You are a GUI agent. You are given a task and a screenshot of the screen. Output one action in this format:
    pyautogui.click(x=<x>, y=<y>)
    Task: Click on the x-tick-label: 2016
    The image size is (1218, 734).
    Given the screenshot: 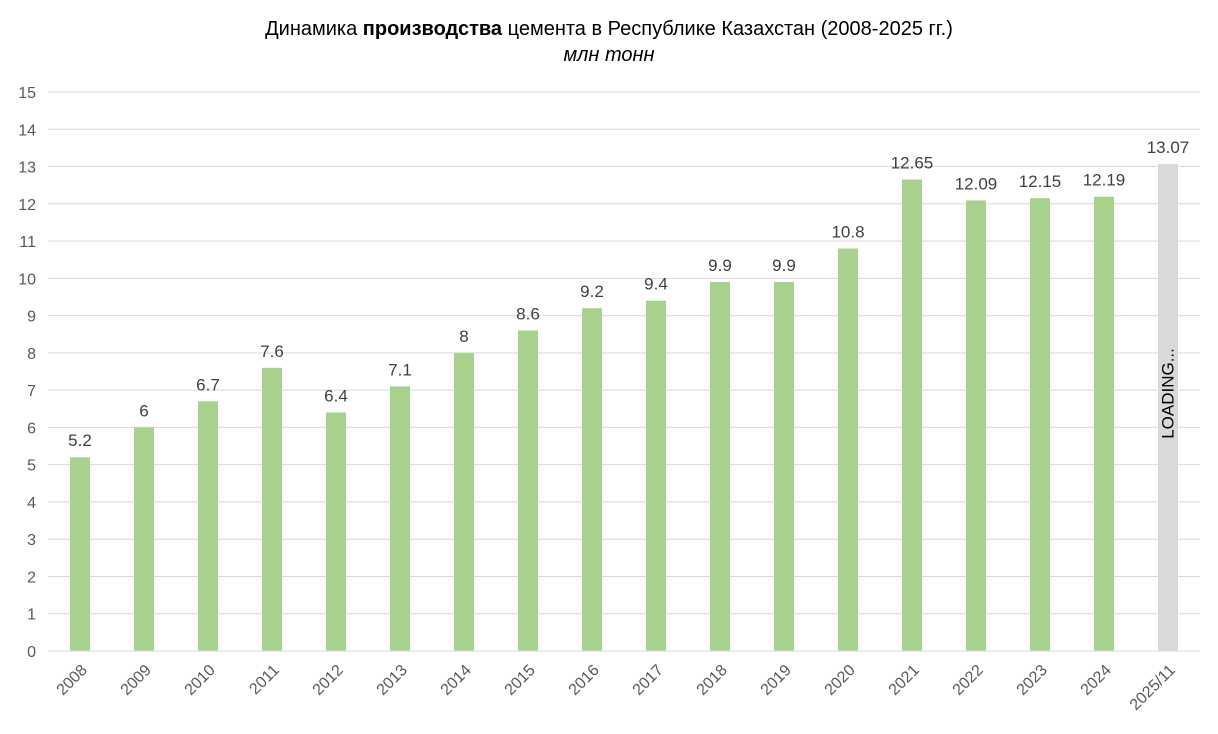 What is the action you would take?
    pyautogui.click(x=584, y=680)
    